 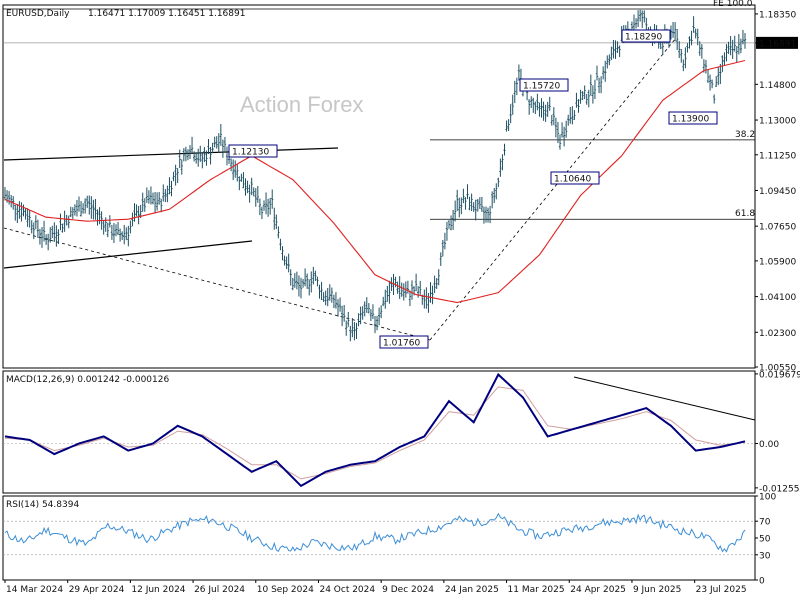 I want to click on label-1-15720: 1.15720, so click(x=541, y=87).